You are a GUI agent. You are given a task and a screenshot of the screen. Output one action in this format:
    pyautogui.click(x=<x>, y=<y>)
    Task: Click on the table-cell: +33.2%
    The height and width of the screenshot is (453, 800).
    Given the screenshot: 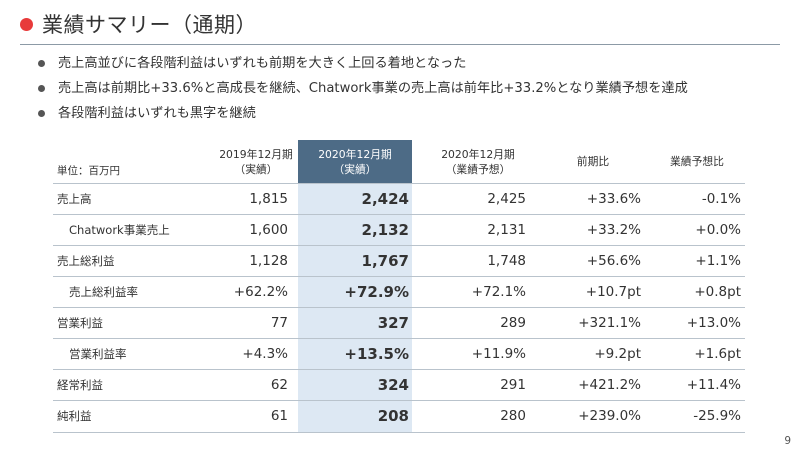 What is the action you would take?
    pyautogui.click(x=613, y=230)
    